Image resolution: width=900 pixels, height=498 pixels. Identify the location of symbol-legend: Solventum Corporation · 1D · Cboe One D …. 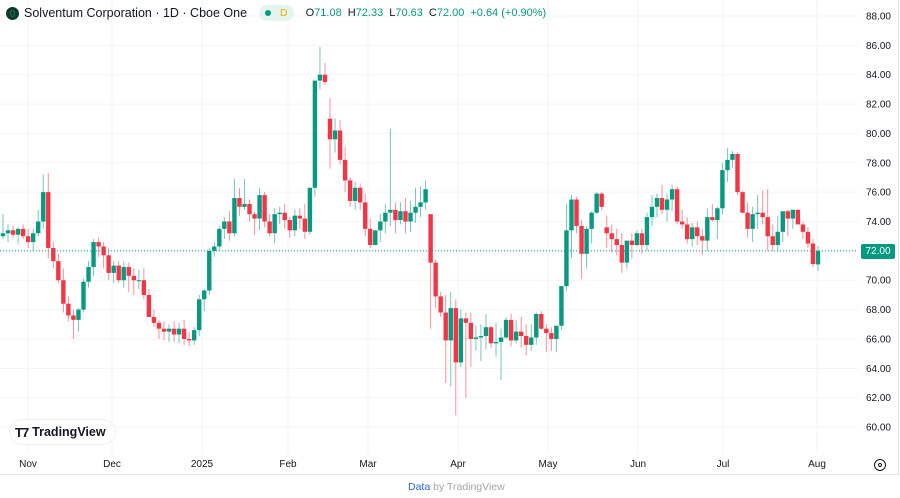
(276, 13).